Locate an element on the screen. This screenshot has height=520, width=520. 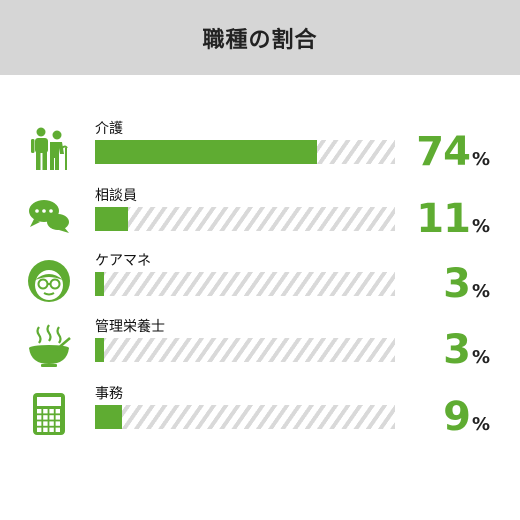
value-number: 11 is located at coordinates (443, 219).